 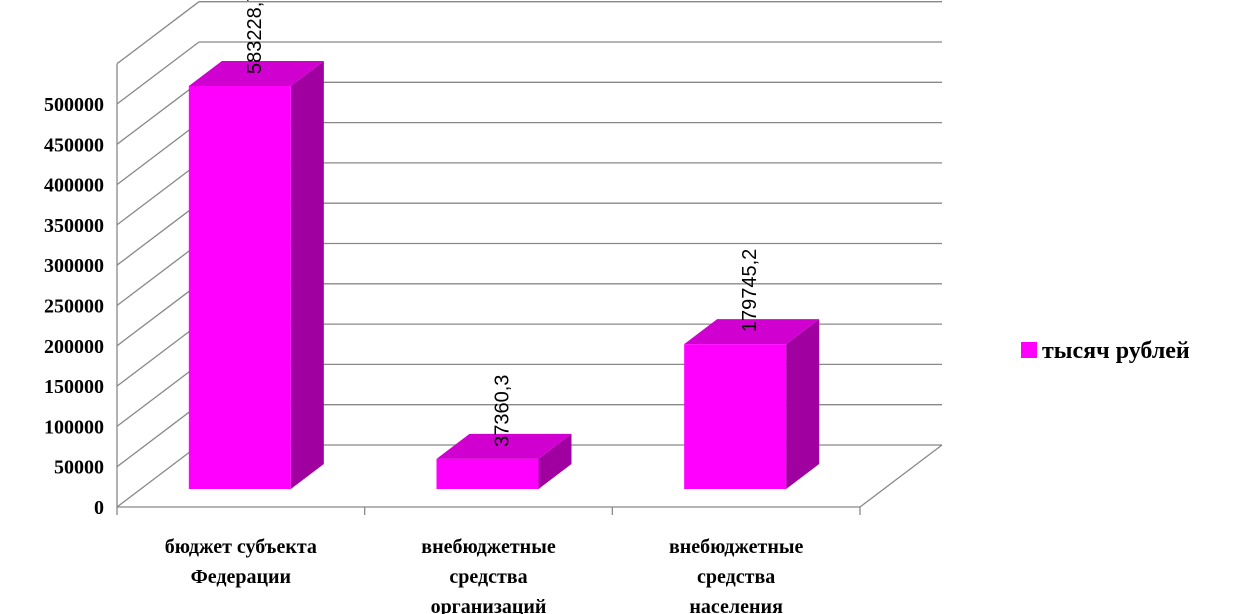 I want to click on y-tick-label: 100000, so click(x=74, y=427).